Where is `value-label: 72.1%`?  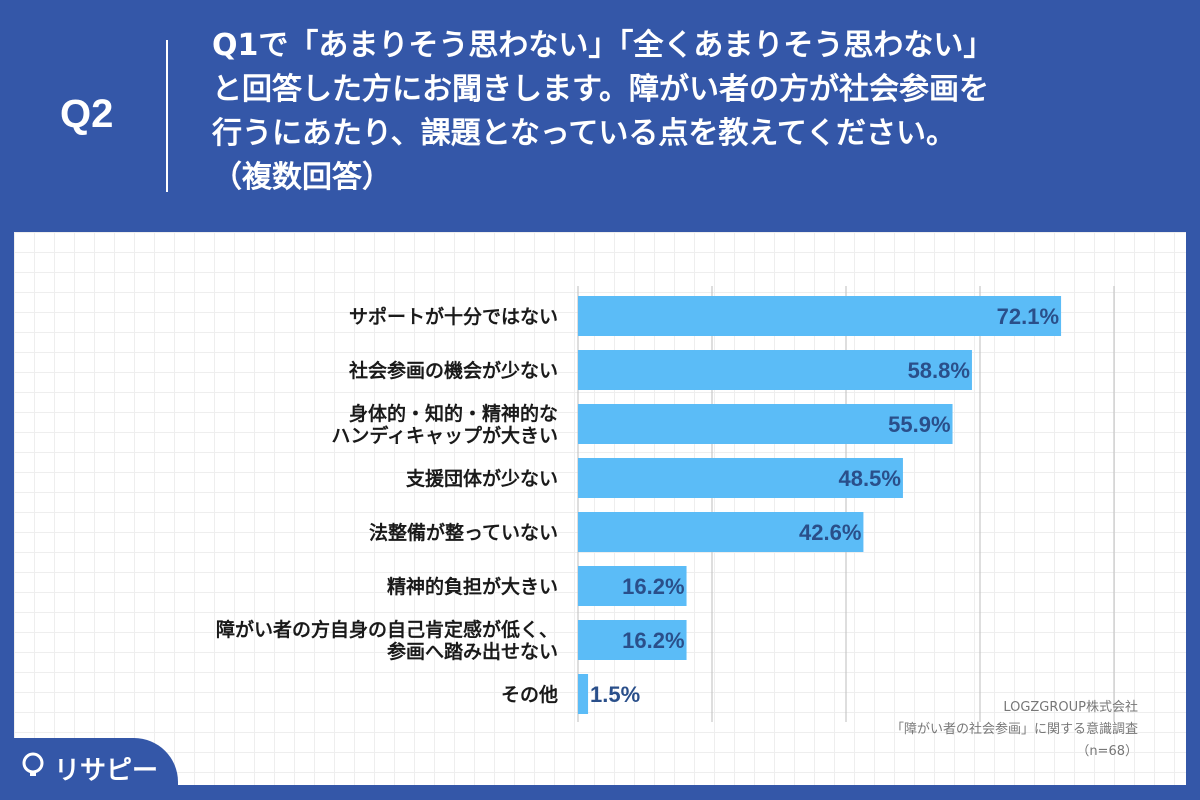 value-label: 72.1% is located at coordinates (1028, 316).